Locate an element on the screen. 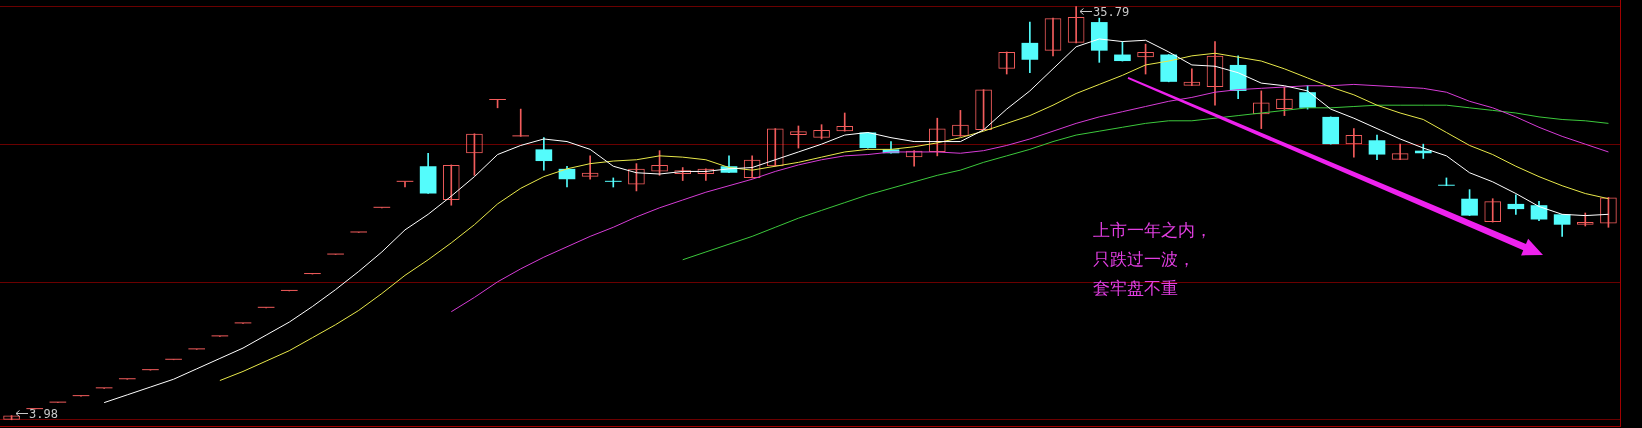 Image resolution: width=1642 pixels, height=428 pixels. annotation: 套牢盘不重 is located at coordinates (1136, 288).